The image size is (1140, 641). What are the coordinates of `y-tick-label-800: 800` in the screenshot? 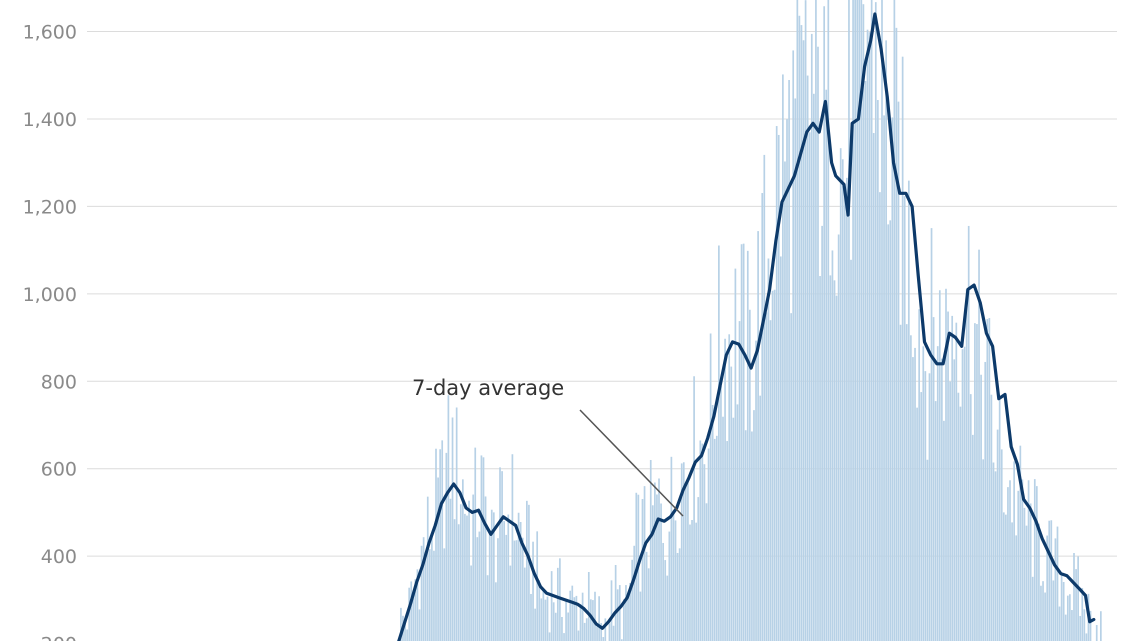 It's located at (59, 382).